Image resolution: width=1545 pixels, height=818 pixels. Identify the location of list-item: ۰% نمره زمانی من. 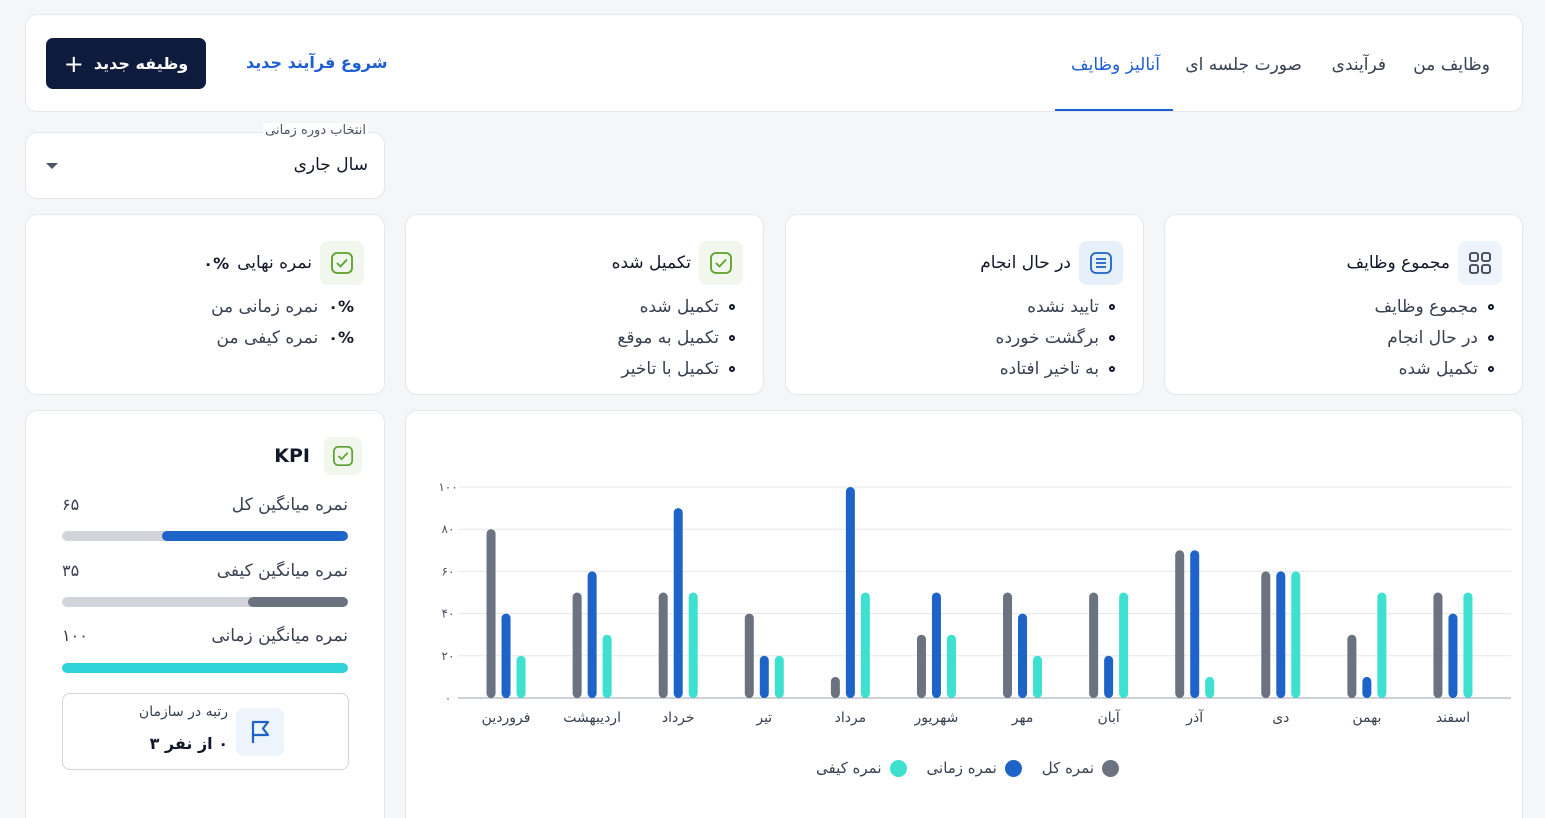
(282, 306).